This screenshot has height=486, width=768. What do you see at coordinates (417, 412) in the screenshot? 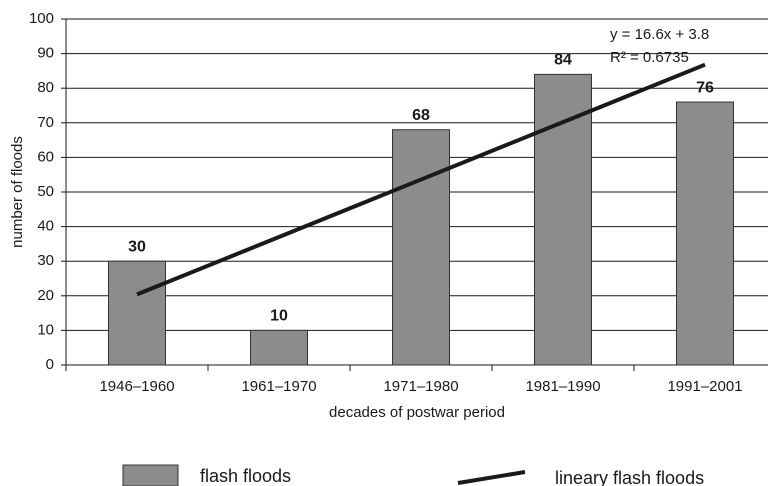
I see `x-axis-label: decades of postwar period` at bounding box center [417, 412].